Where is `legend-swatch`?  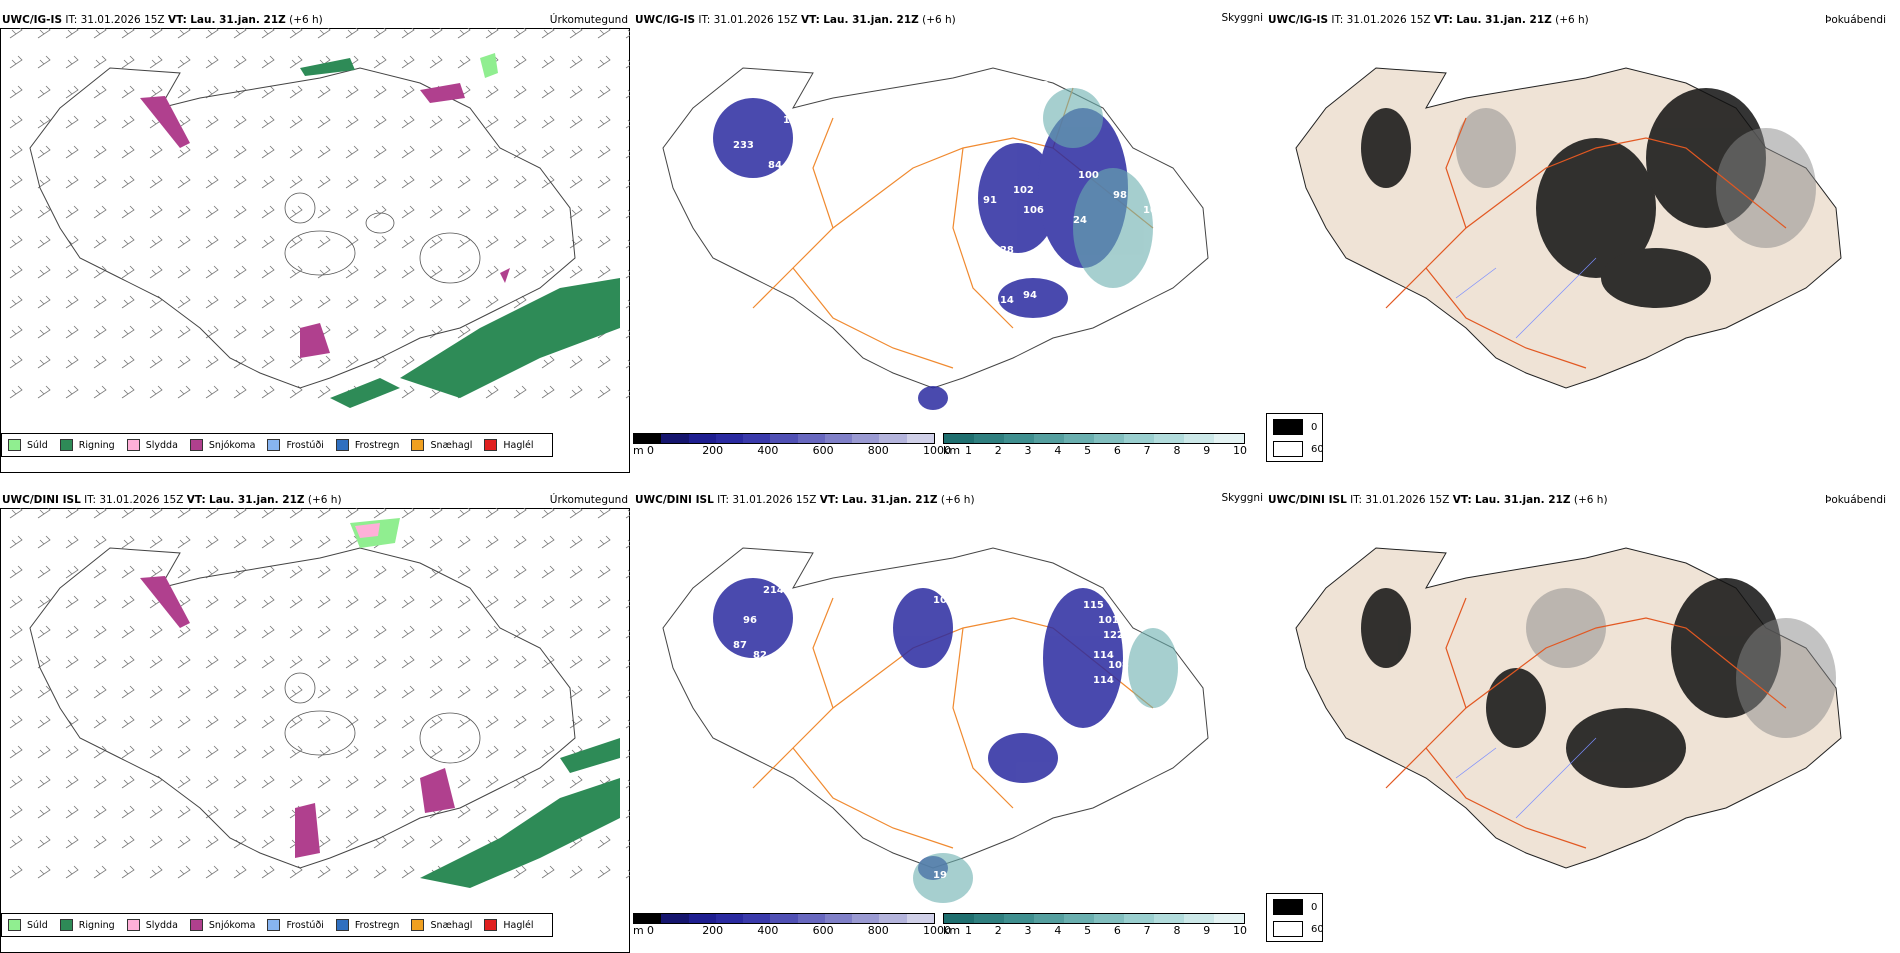 legend-swatch is located at coordinates (491, 925).